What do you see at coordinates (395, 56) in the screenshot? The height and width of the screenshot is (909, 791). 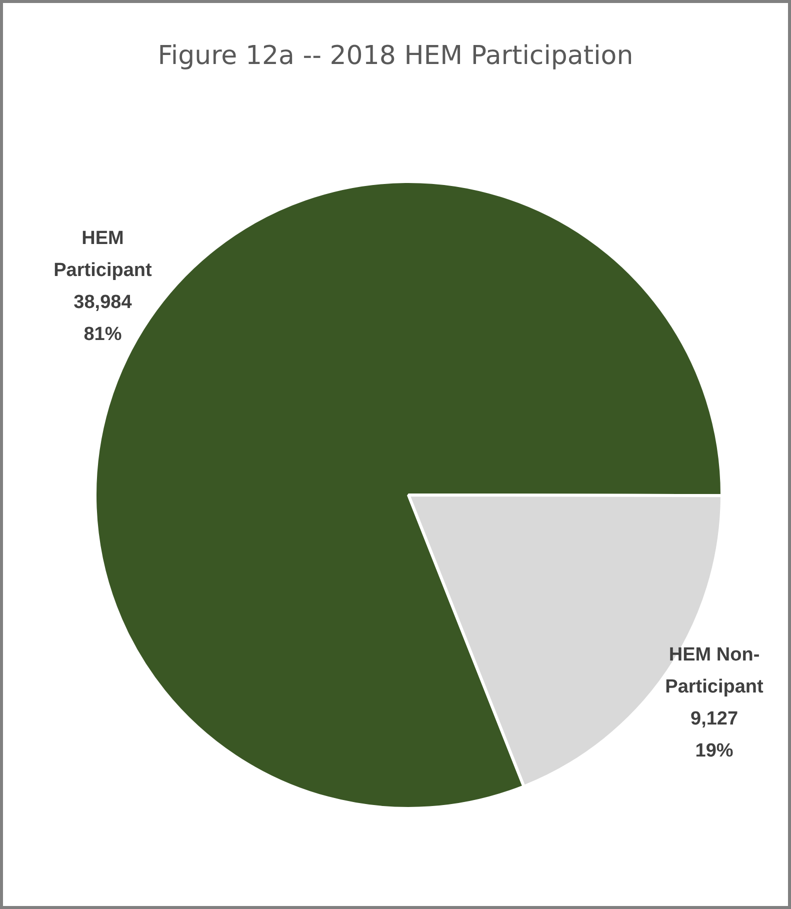 I see `chart-title: Figure 12a -- 2018 HEM Participation` at bounding box center [395, 56].